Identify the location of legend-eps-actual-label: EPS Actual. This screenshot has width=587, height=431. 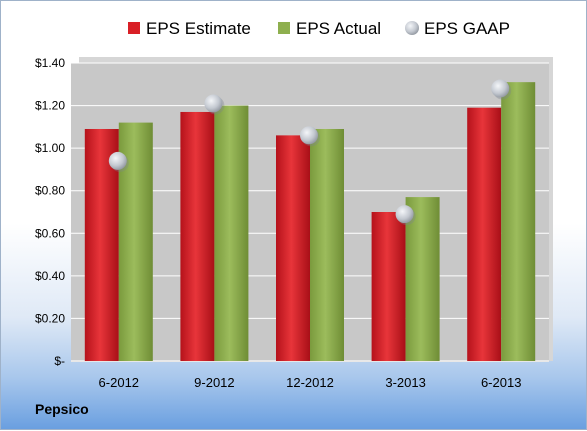
(338, 28).